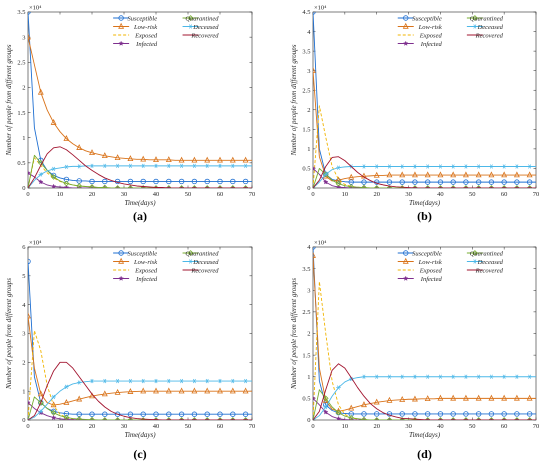 Image resolution: width=550 pixels, height=468 pixels. What do you see at coordinates (430, 262) in the screenshot?
I see `legend-label-low-risk: Low-risk` at bounding box center [430, 262].